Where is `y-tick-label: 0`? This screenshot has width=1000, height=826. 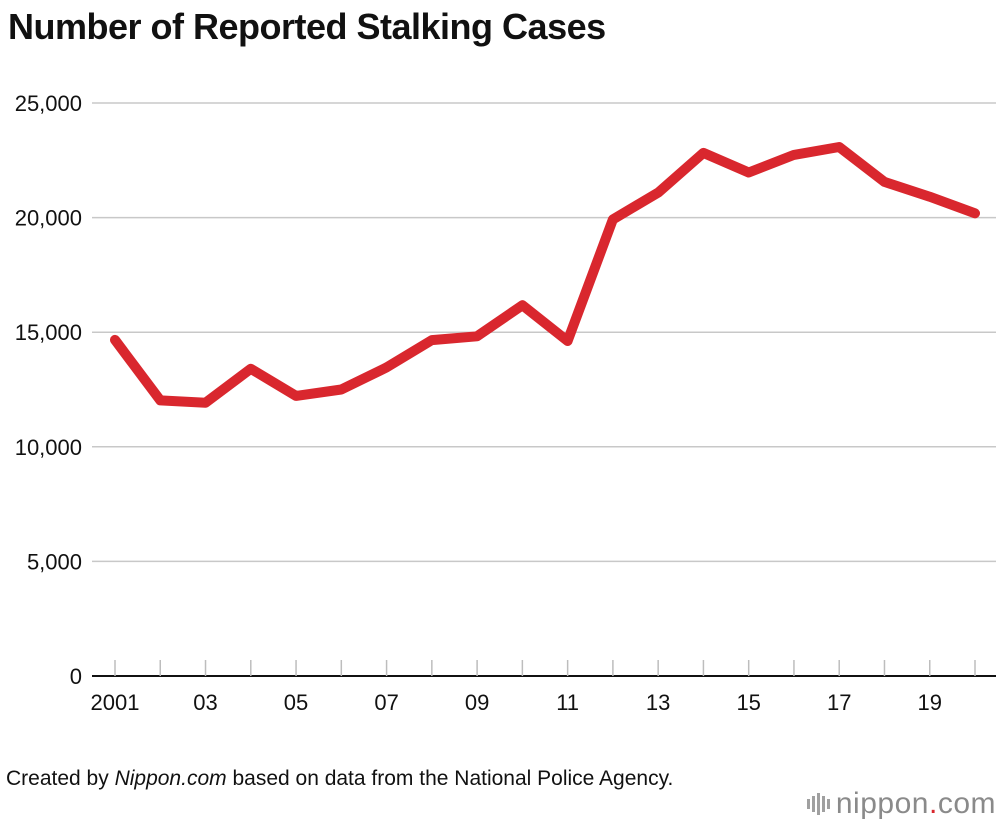
y-tick-label: 0 is located at coordinates (76, 676).